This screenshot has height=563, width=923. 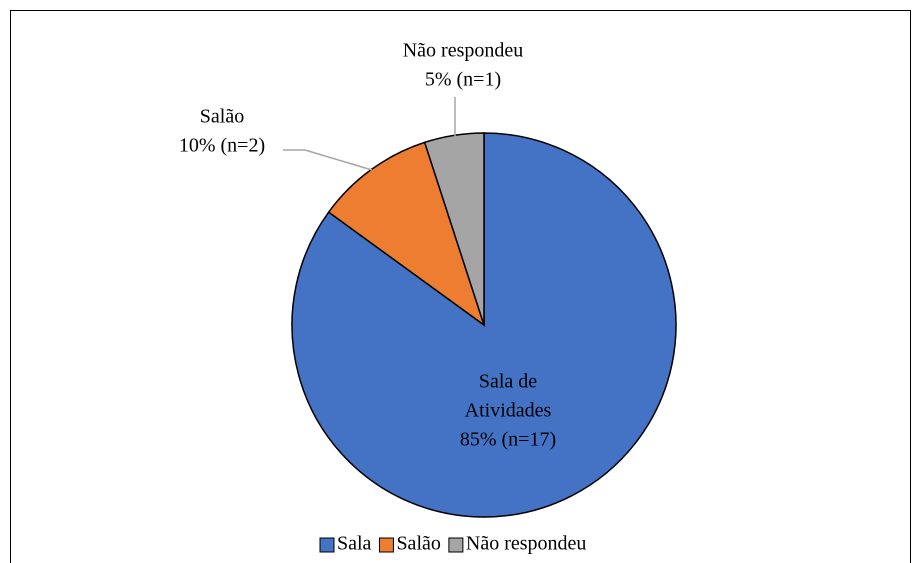 I want to click on slice-label: Não respondeu, so click(x=463, y=51).